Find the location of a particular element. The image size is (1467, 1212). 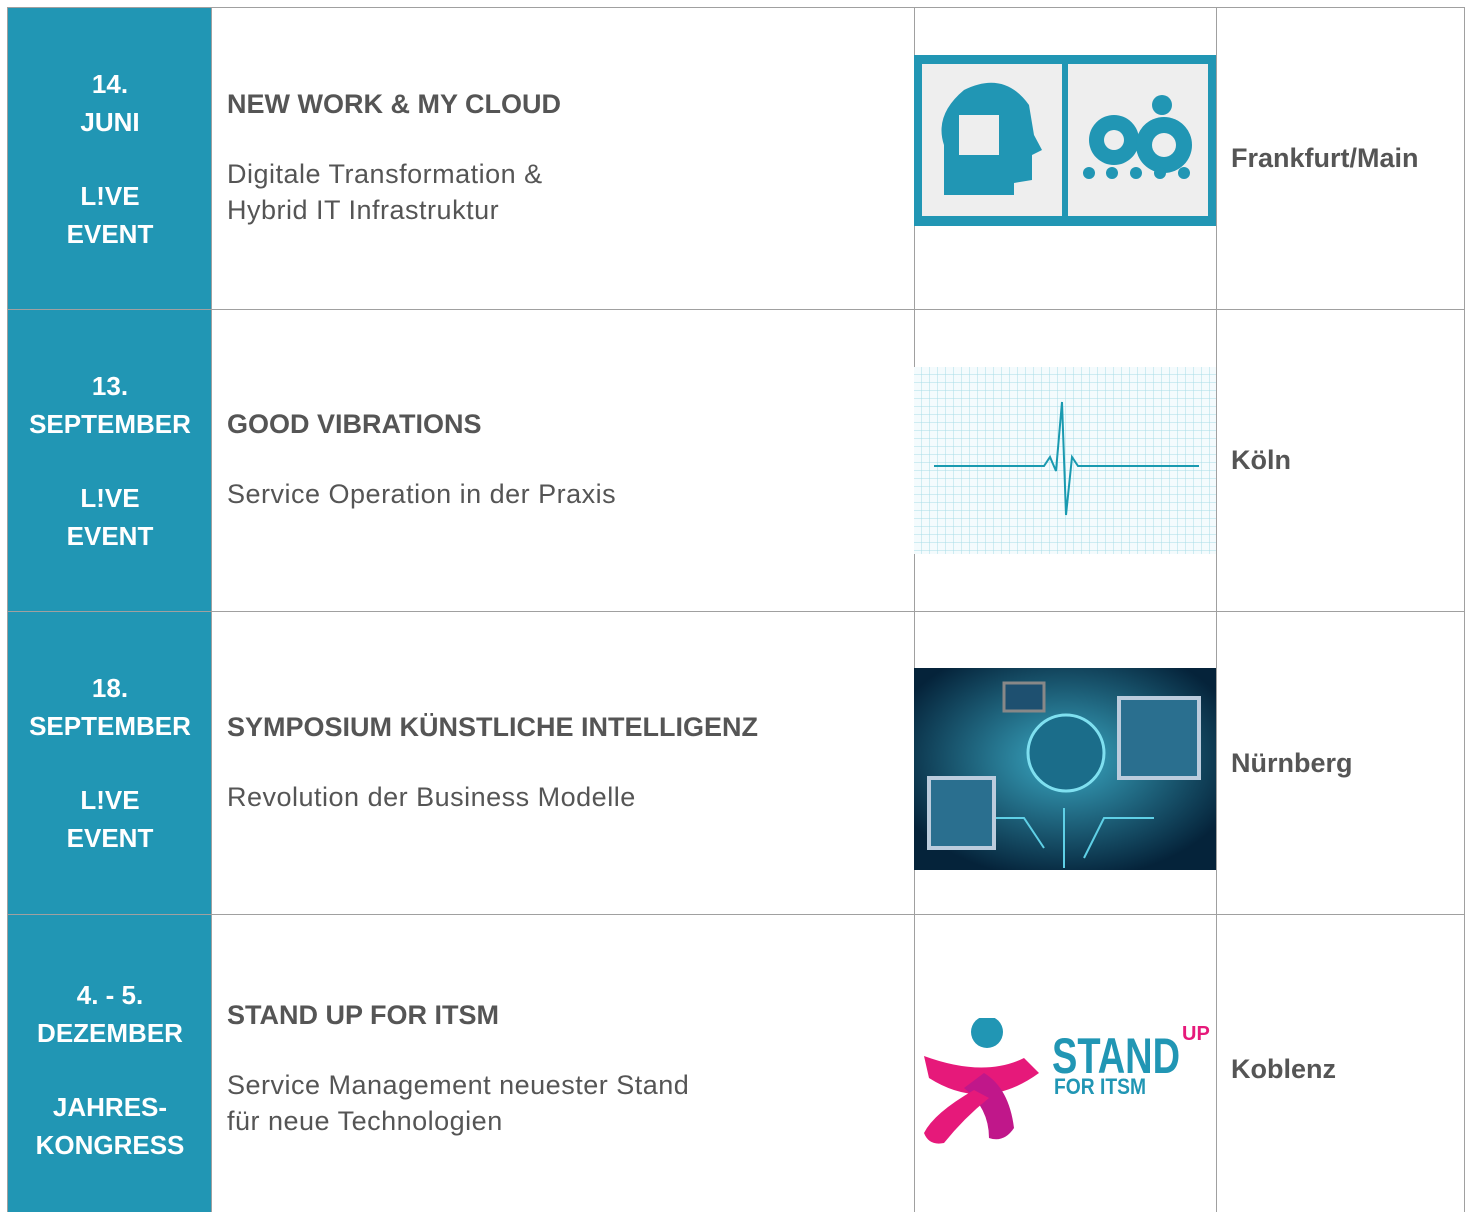

date-line: DEZEMBER is located at coordinates (110, 1032).